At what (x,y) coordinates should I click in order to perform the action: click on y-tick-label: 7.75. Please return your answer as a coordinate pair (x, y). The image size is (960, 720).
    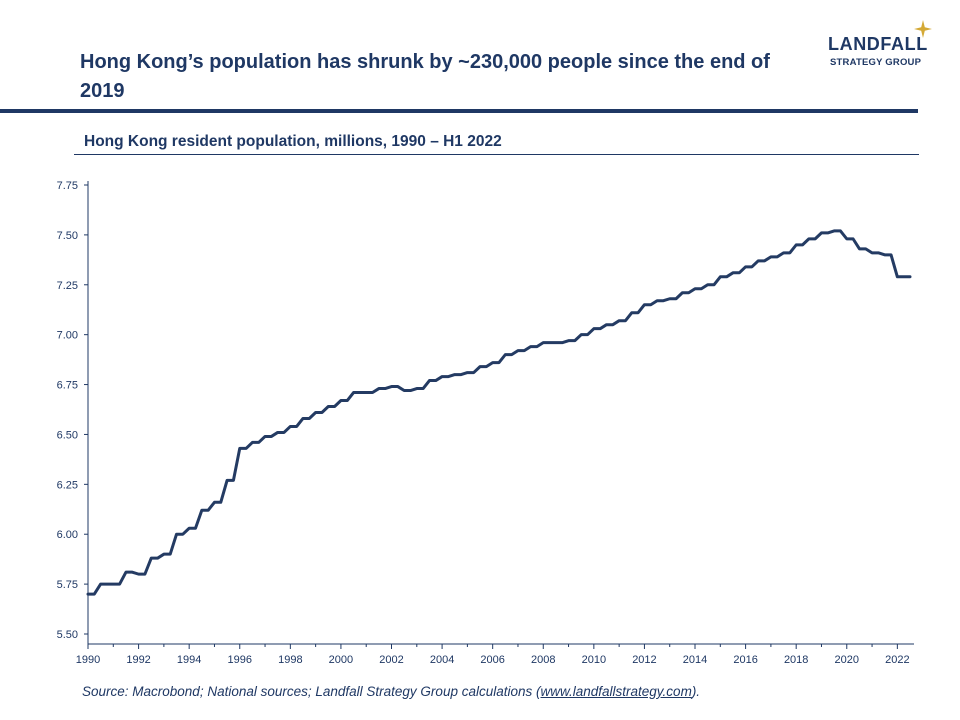
    Looking at the image, I should click on (67, 186).